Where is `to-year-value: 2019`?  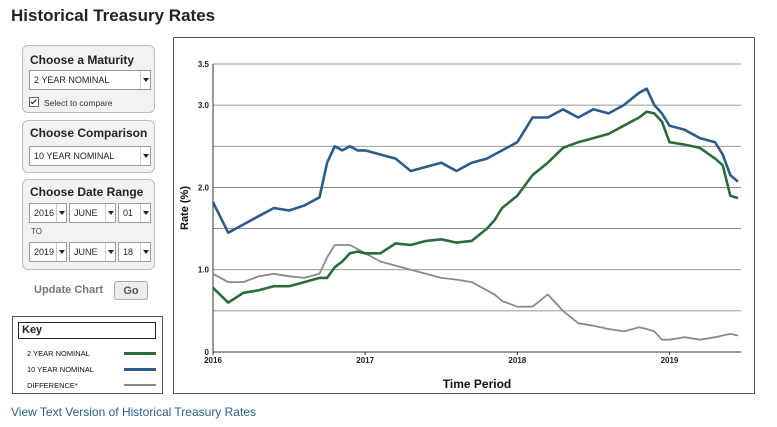
to-year-value: 2019 is located at coordinates (44, 252).